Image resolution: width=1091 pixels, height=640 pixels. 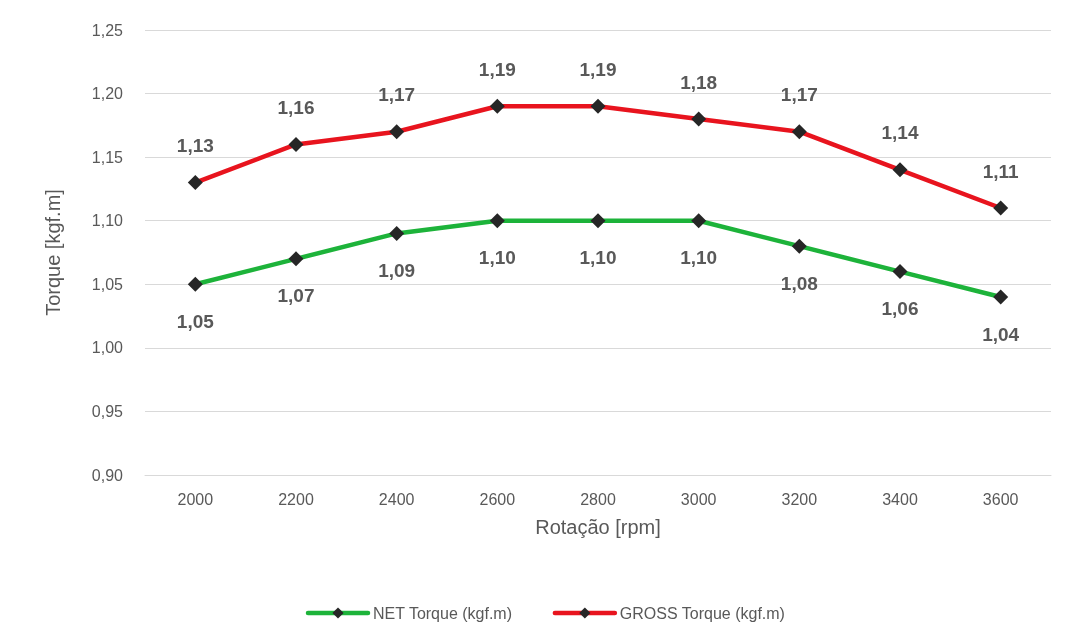 I want to click on legend-label: NET Torque (kgf.m), so click(x=443, y=613).